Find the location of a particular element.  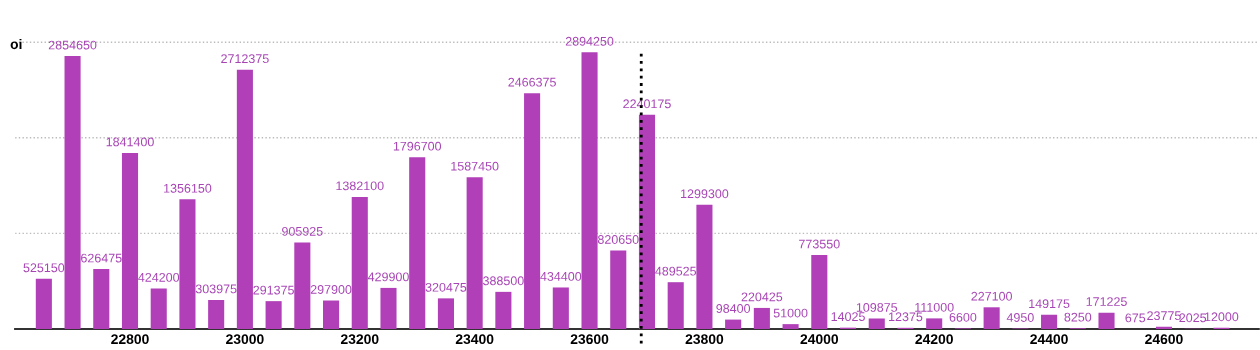

data-label: 109875 is located at coordinates (877, 307).